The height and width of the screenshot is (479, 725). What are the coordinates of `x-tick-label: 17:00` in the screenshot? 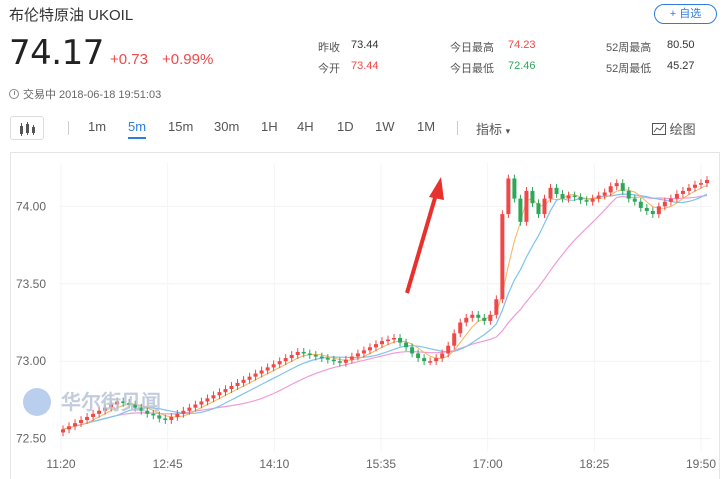 It's located at (488, 464).